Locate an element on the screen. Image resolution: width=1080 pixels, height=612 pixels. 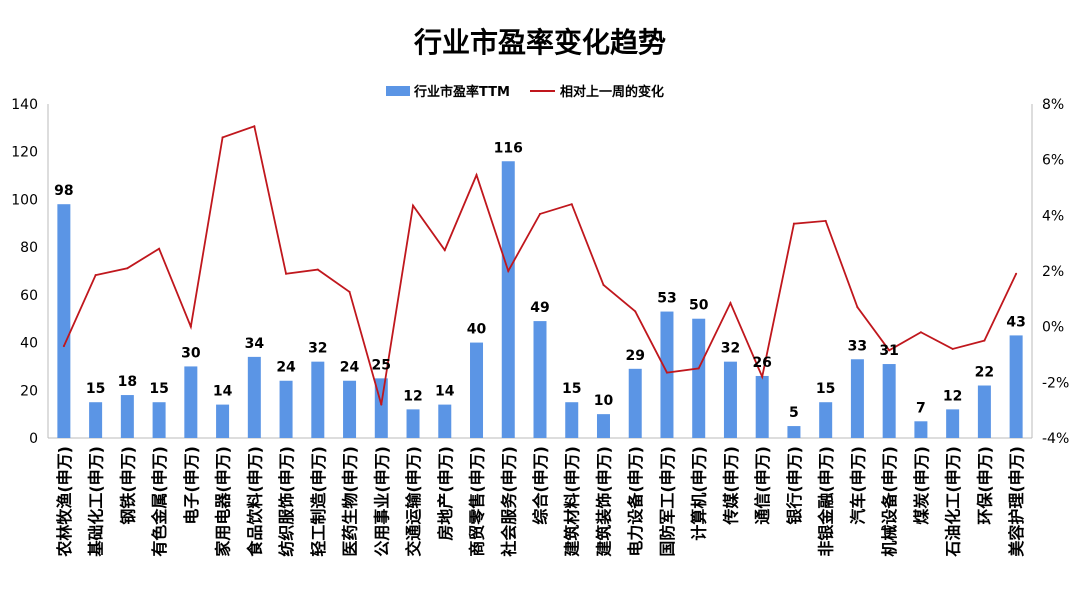
x-tick-label: 建筑材料(申万) is located at coordinates (572, 501).